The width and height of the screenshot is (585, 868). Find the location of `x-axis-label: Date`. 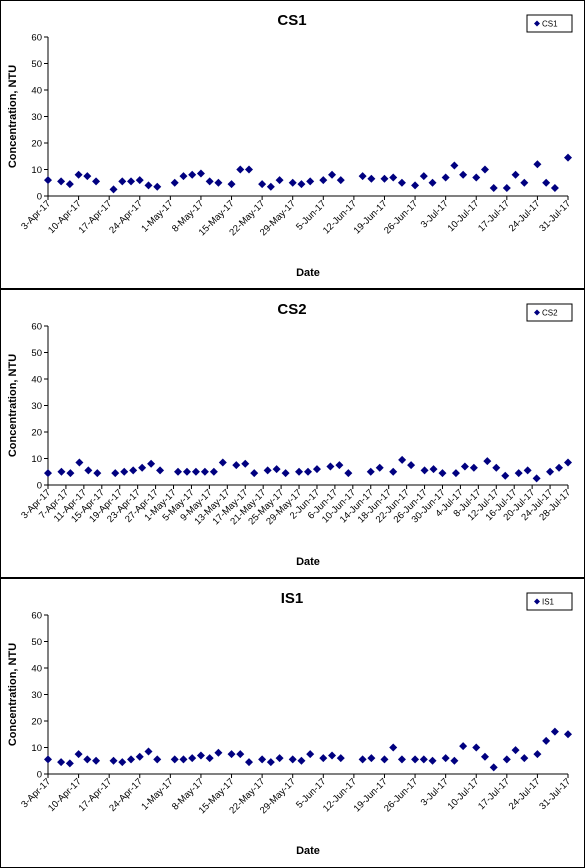

x-axis-label: Date is located at coordinates (308, 851).